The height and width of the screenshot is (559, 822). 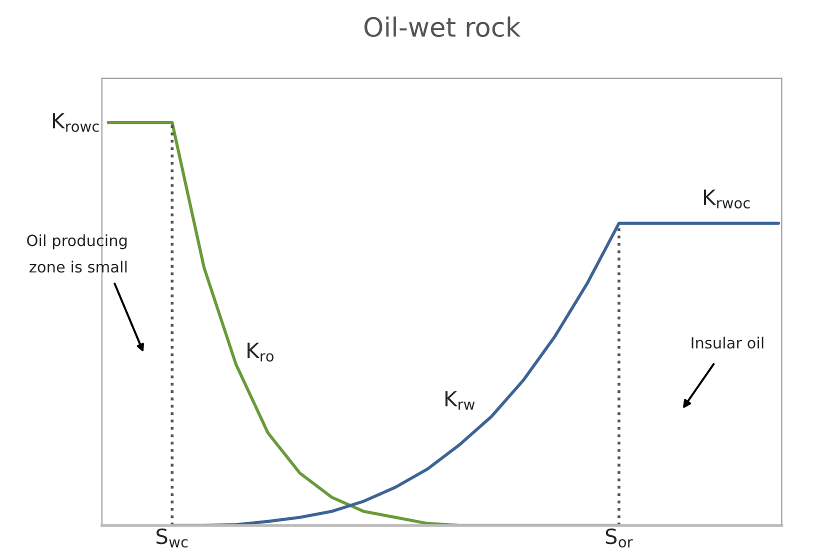 What do you see at coordinates (728, 342) in the screenshot?
I see `annotation: Insular oil` at bounding box center [728, 342].